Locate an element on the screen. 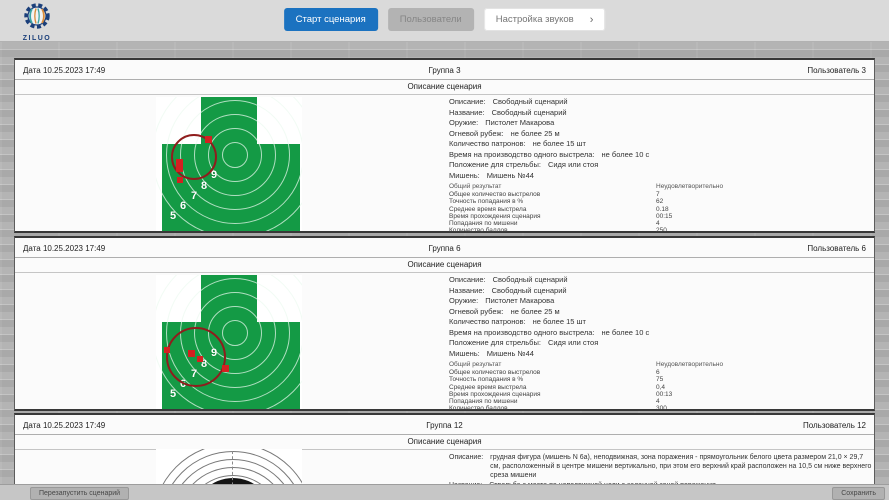  card-group: Группа 3 is located at coordinates (444, 70).